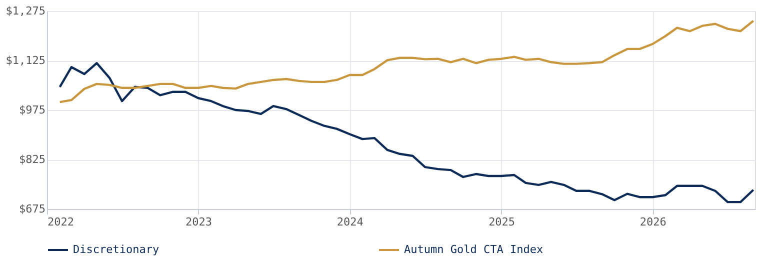  Describe the element at coordinates (502, 222) in the screenshot. I see `x-tick-label: 2025` at that location.